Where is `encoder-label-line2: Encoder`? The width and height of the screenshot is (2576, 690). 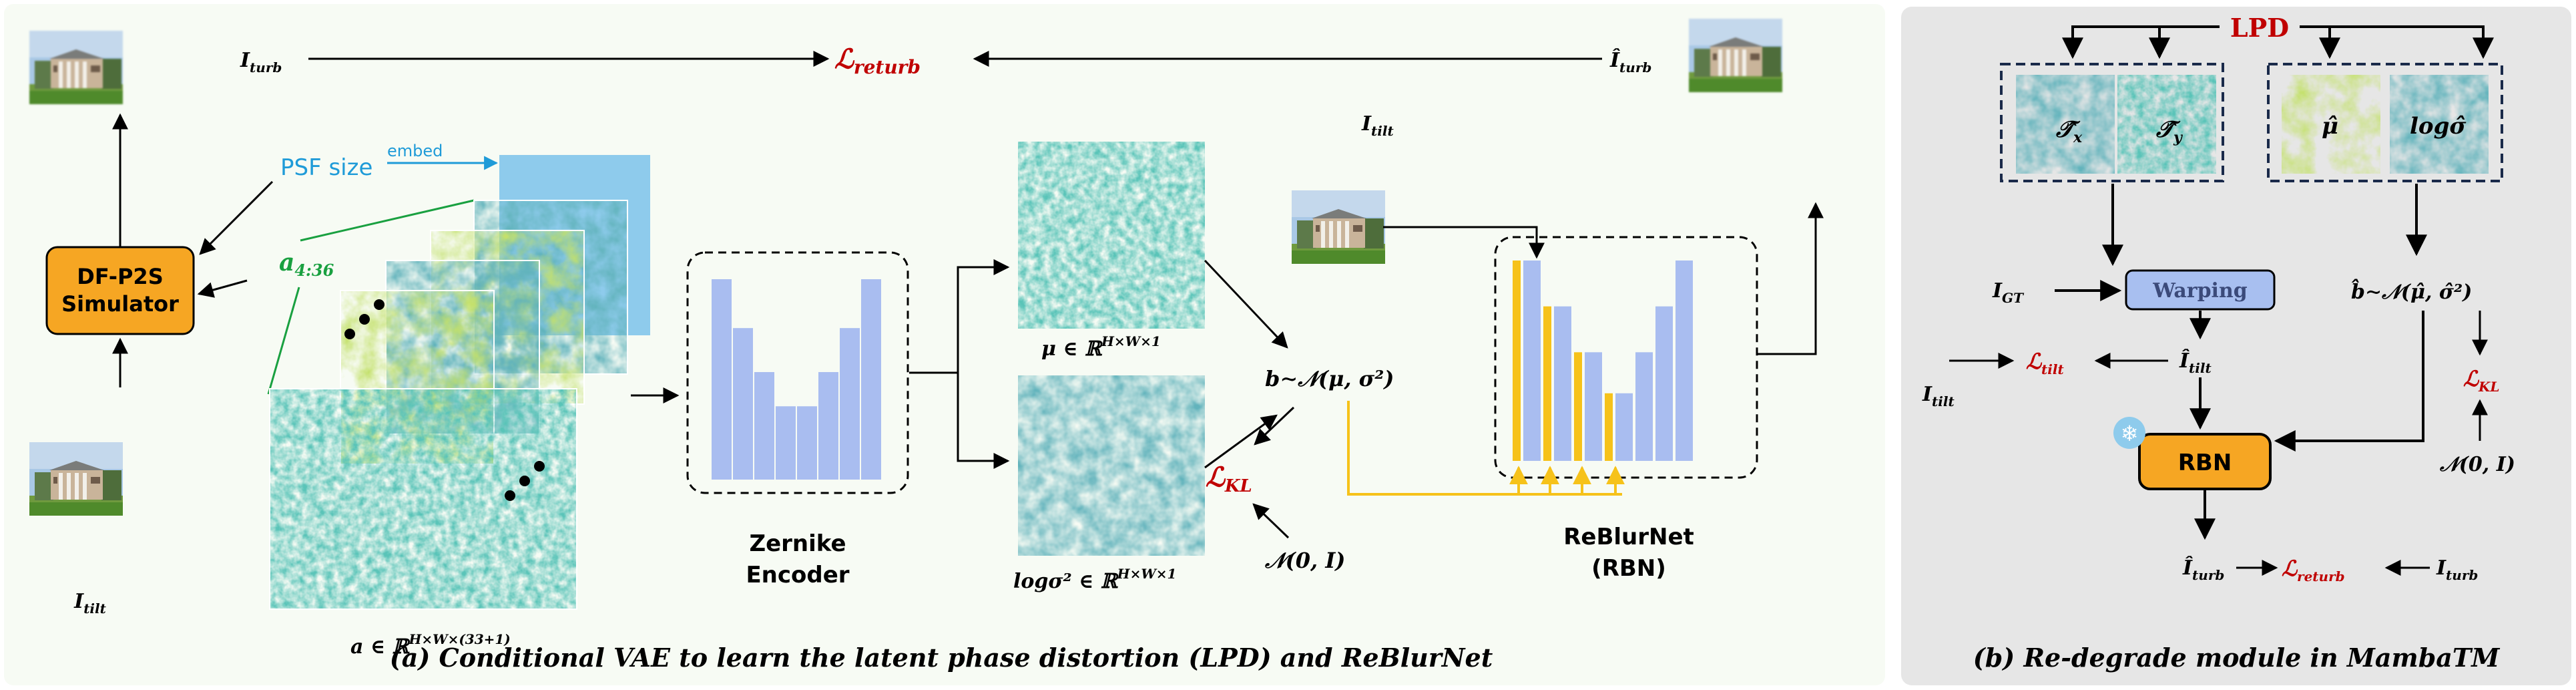
encoder-label-line2: Encoder is located at coordinates (797, 575).